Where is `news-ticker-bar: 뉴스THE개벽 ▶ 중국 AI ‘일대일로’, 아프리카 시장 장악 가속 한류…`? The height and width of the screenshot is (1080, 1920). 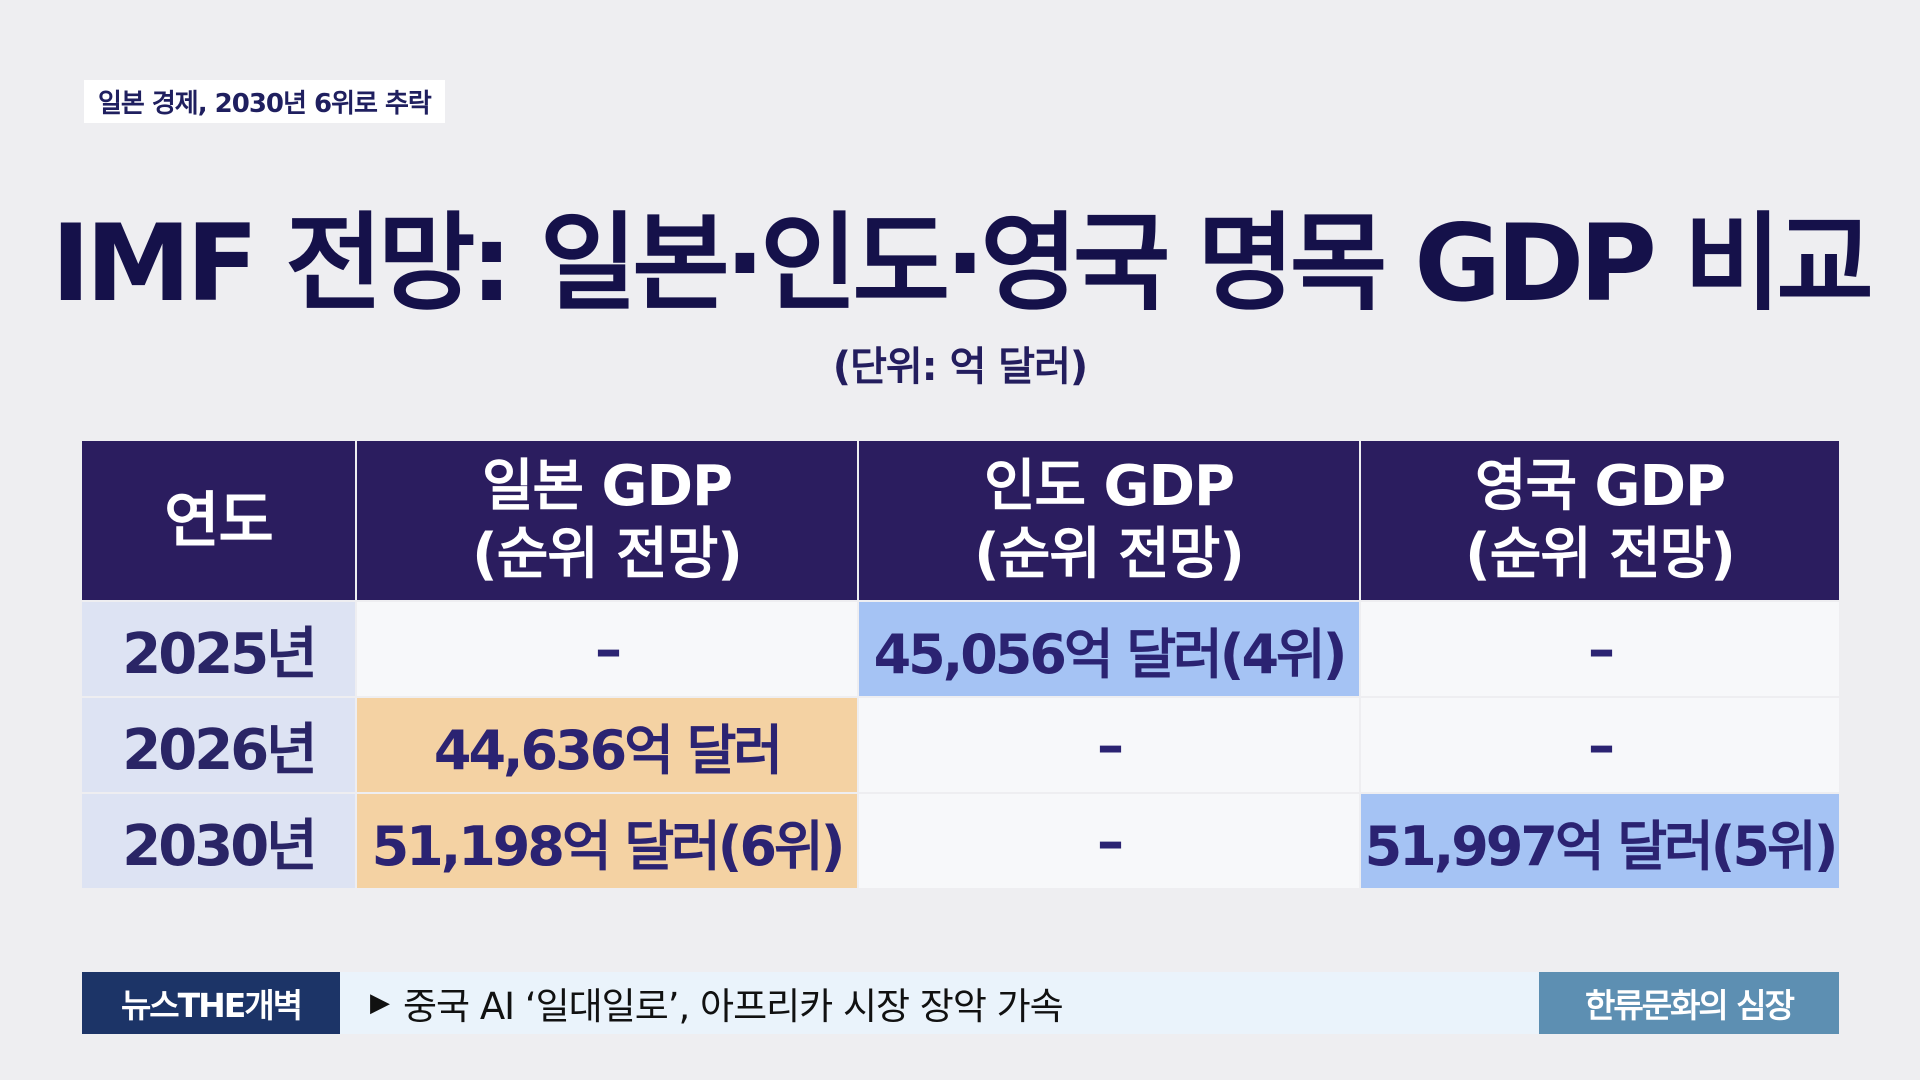
news-ticker-bar: 뉴스THE개벽 ▶ 중국 AI ‘일대일로’, 아프리카 시장 장악 가속 한류… is located at coordinates (960, 1003).